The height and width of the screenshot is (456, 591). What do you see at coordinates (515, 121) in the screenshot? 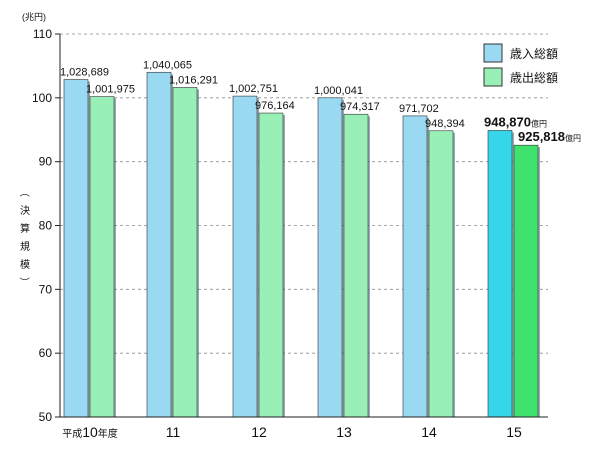
I see `data-label-revenue: 948,870億円` at bounding box center [515, 121].